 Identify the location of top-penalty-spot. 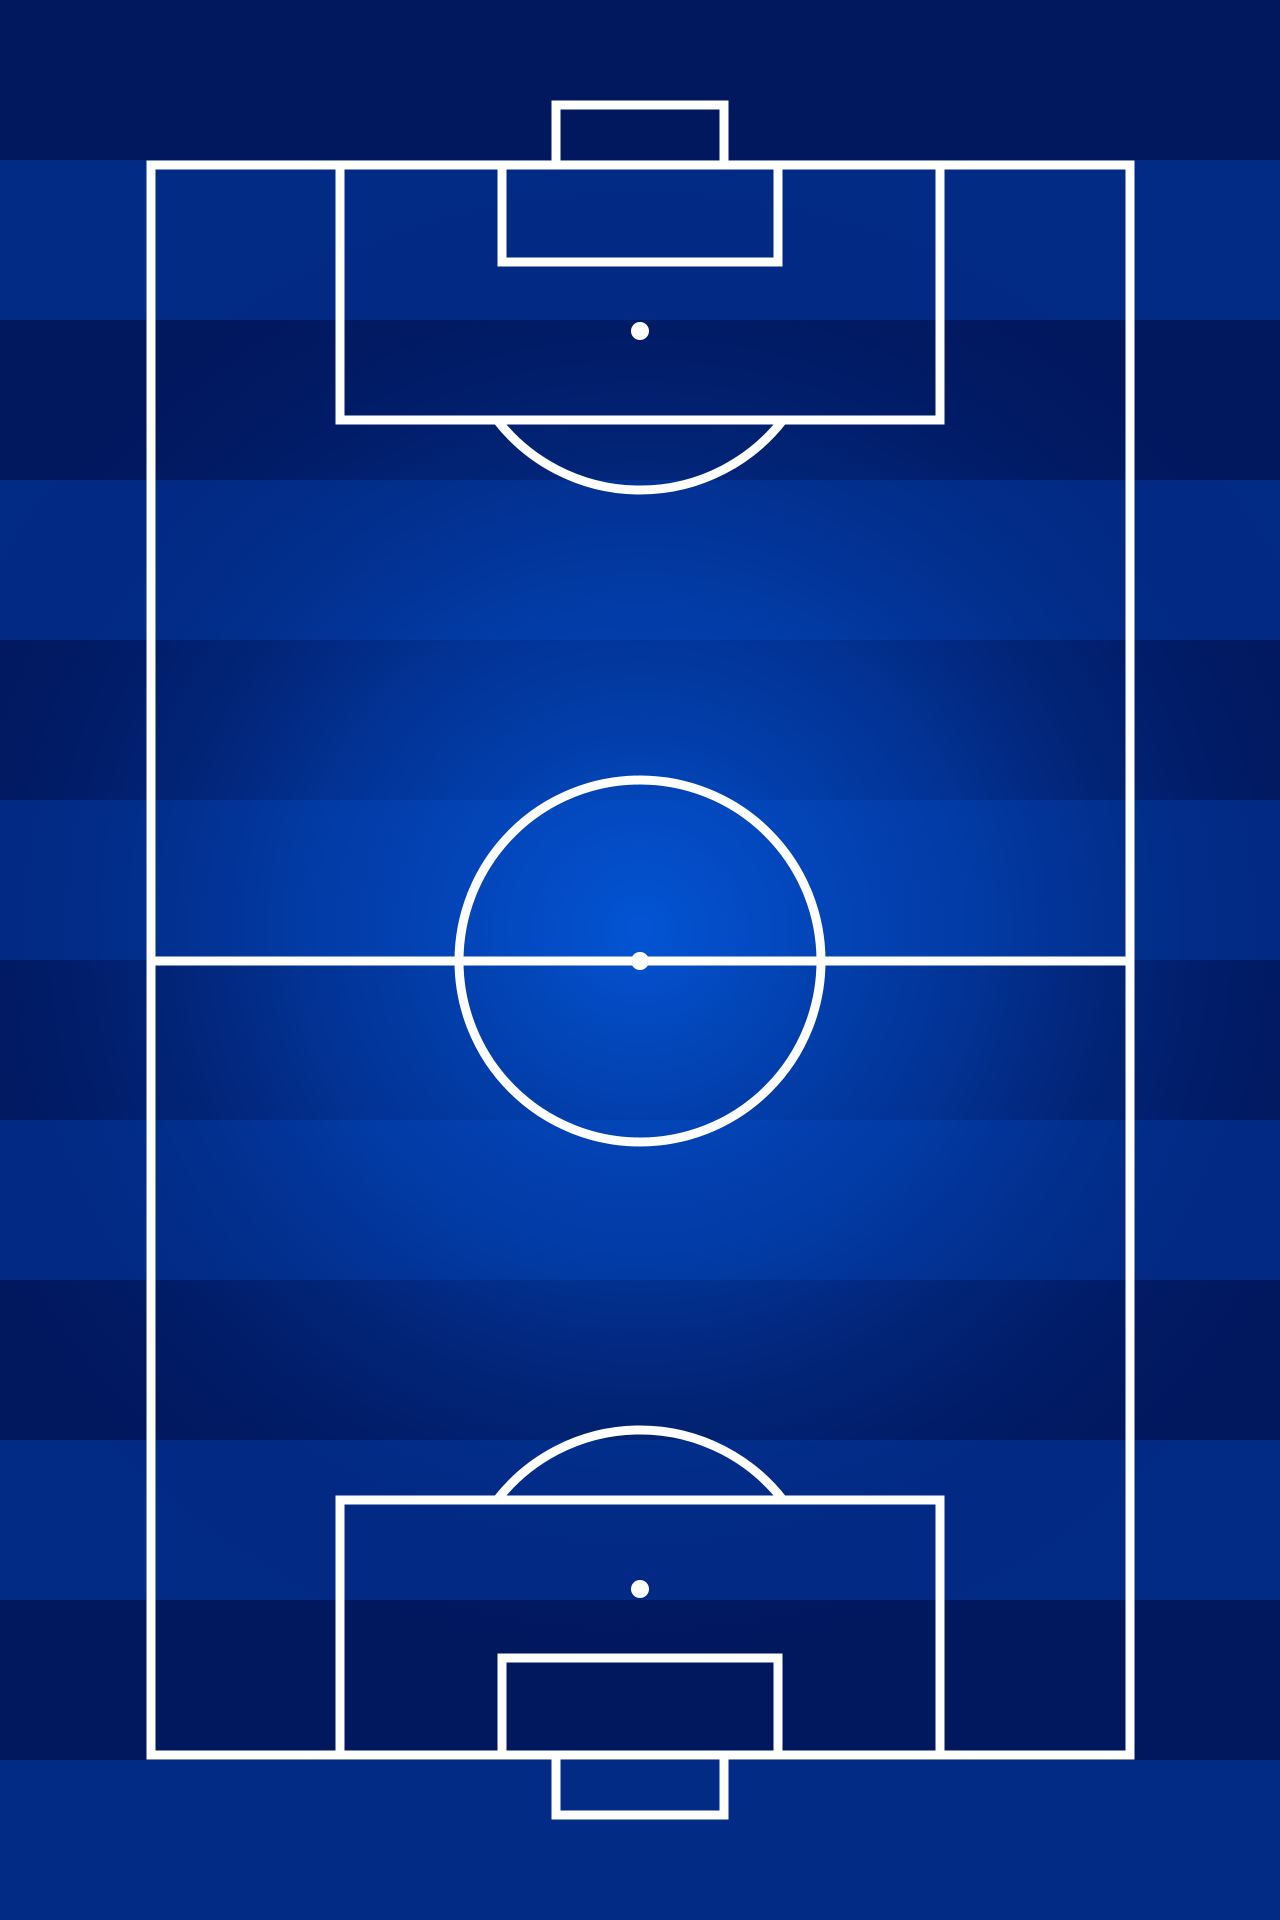
(640, 331).